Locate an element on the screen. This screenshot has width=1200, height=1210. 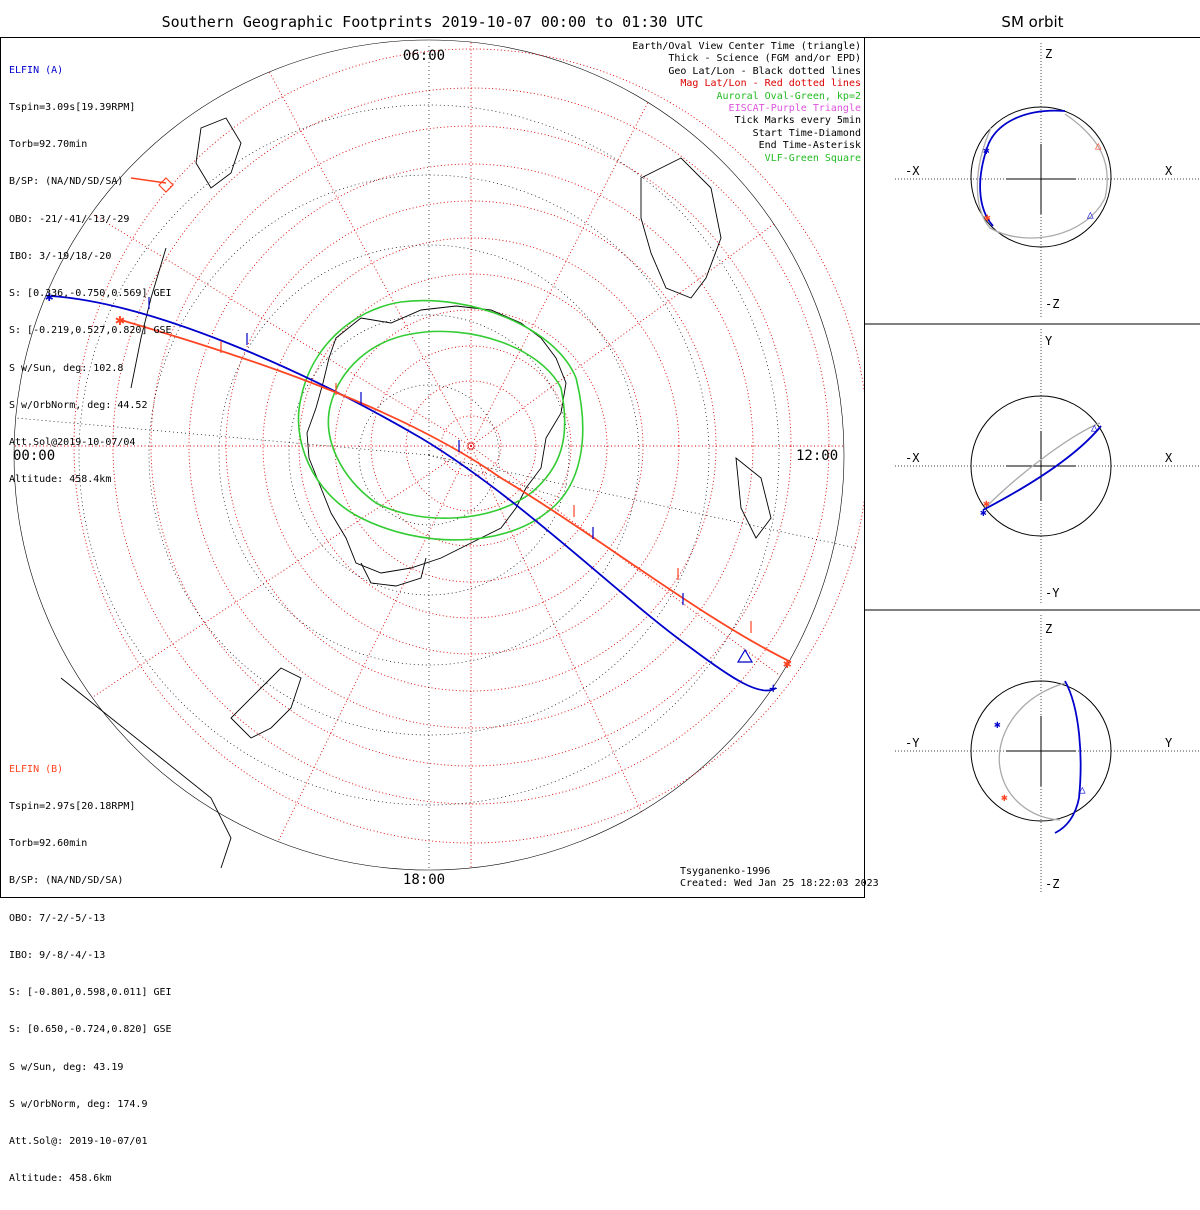
elfin-b-line: S w/OrbNorm, deg: 174.9 is located at coordinates (78, 1104).